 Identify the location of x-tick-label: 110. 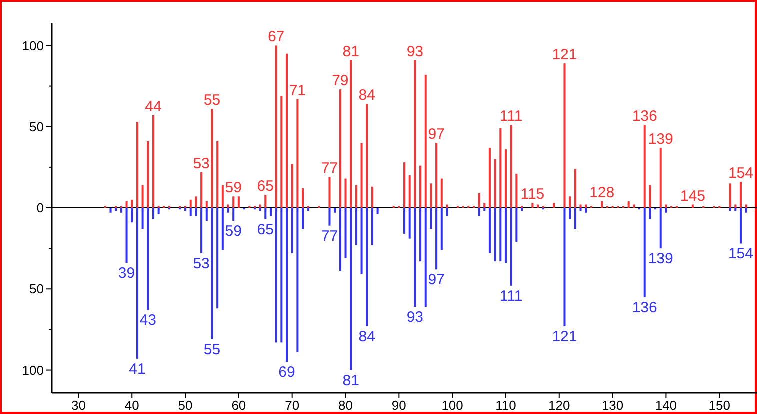
(506, 405).